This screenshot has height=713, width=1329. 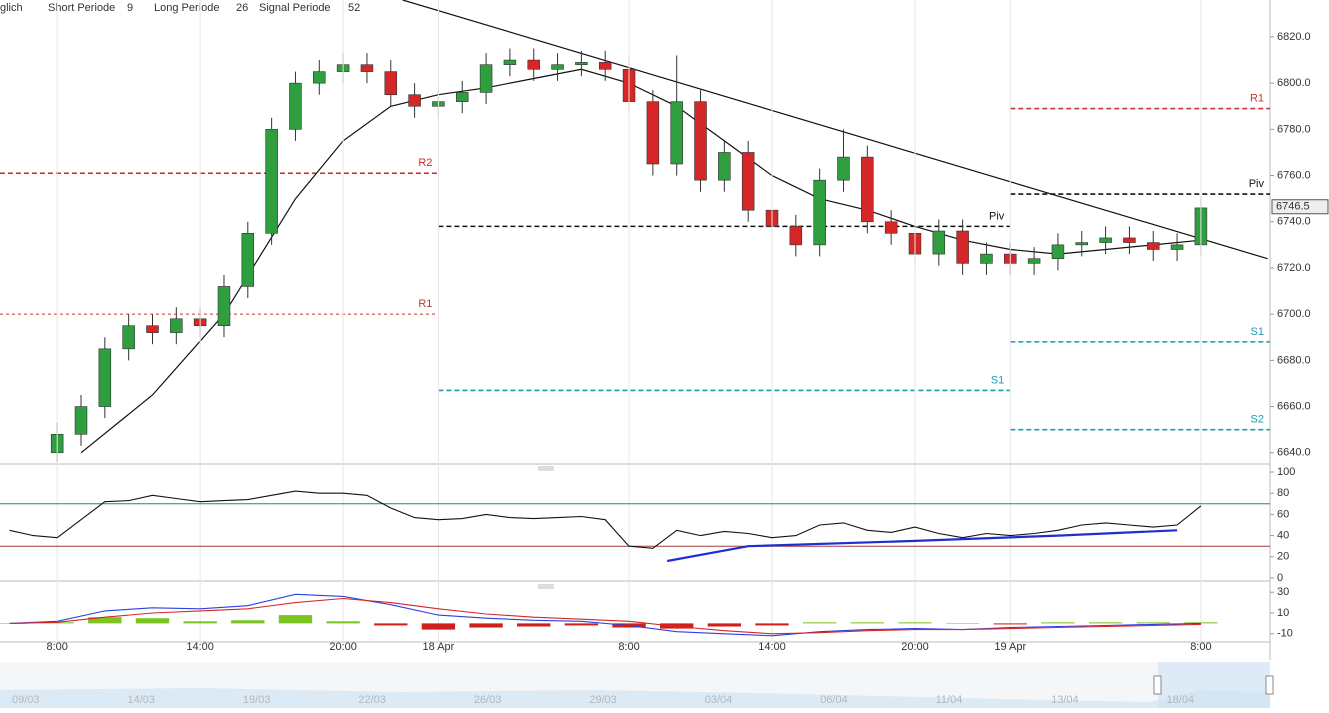 What do you see at coordinates (130, 8) in the screenshot?
I see `param-value: 9` at bounding box center [130, 8].